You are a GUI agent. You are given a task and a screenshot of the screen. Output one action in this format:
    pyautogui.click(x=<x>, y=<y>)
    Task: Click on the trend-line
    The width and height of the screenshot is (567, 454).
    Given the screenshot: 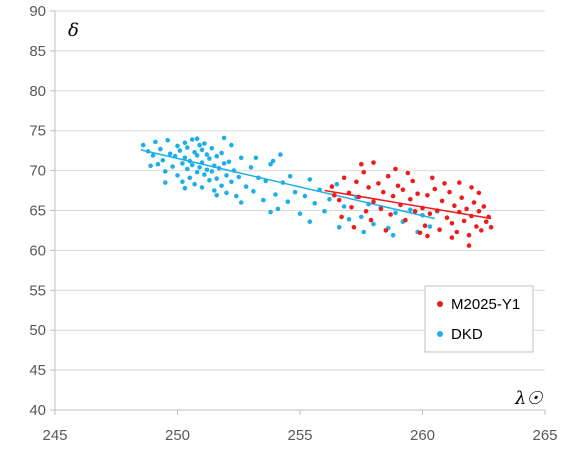 What is the action you would take?
    pyautogui.click(x=287, y=184)
    